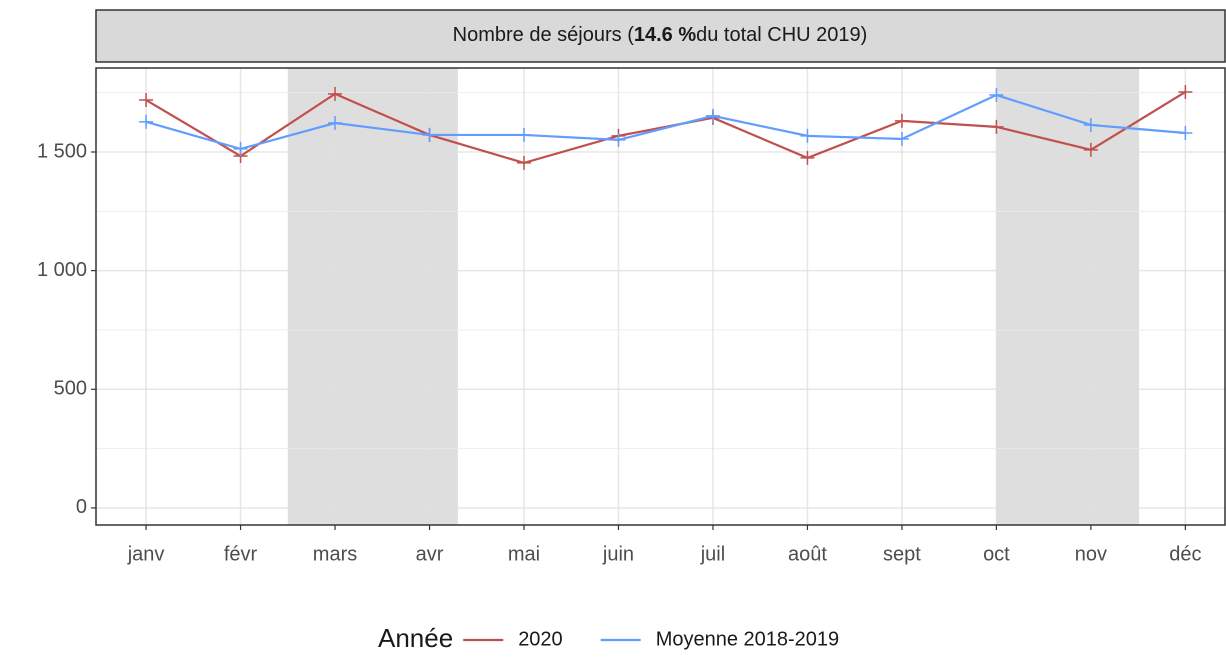 Image resolution: width=1226 pixels, height=659 pixels. Describe the element at coordinates (146, 554) in the screenshot. I see `x-tick-label: janv` at that location.